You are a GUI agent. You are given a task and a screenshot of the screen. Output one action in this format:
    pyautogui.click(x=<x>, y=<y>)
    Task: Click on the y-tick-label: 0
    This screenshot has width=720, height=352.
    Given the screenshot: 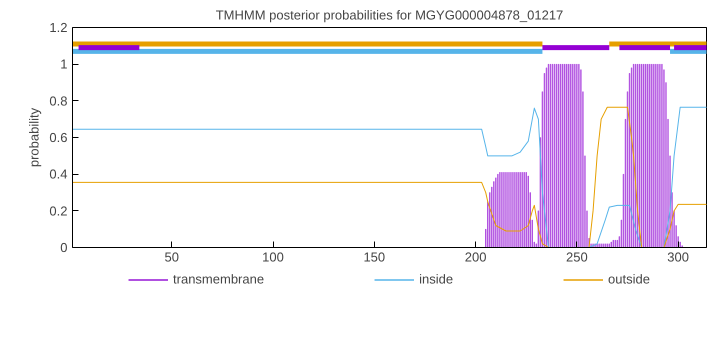 What is the action you would take?
    pyautogui.click(x=64, y=247)
    